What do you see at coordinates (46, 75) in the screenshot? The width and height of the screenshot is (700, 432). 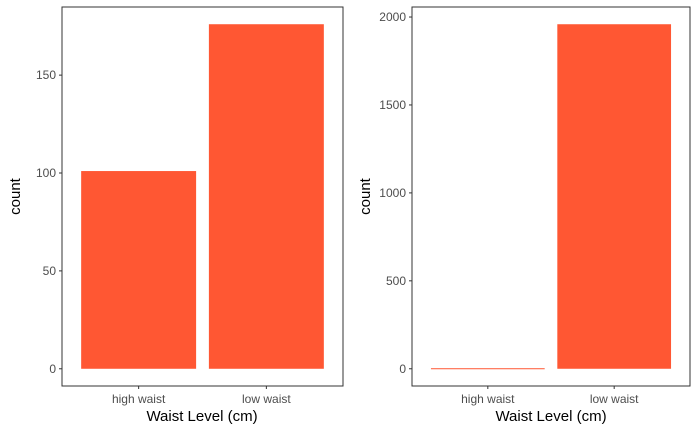 I see `y-tick-label: 150` at bounding box center [46, 75].